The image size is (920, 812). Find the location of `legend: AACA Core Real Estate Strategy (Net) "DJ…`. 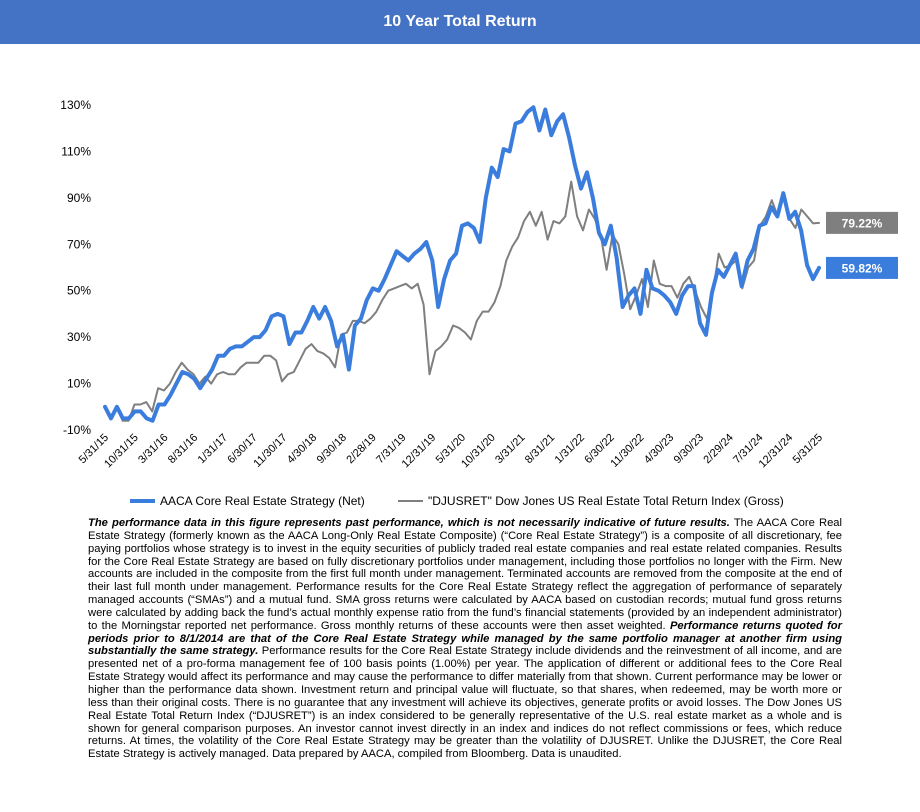

legend: AACA Core Real Estate Strategy (Net) "DJ… is located at coordinates (457, 501).